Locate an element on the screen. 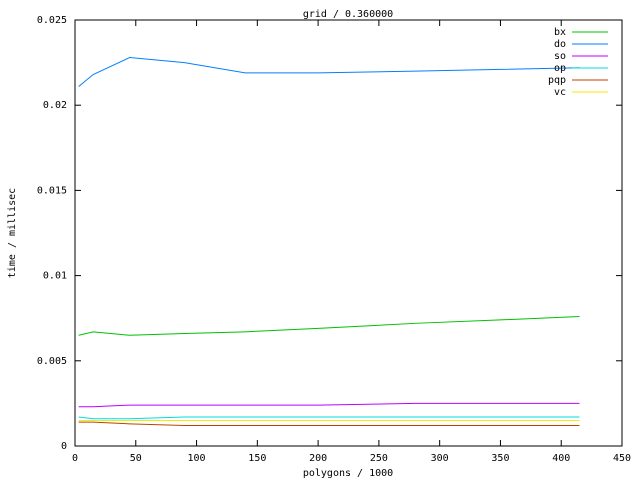 The height and width of the screenshot is (480, 640). y-tick-label: 0.005 is located at coordinates (52, 361).